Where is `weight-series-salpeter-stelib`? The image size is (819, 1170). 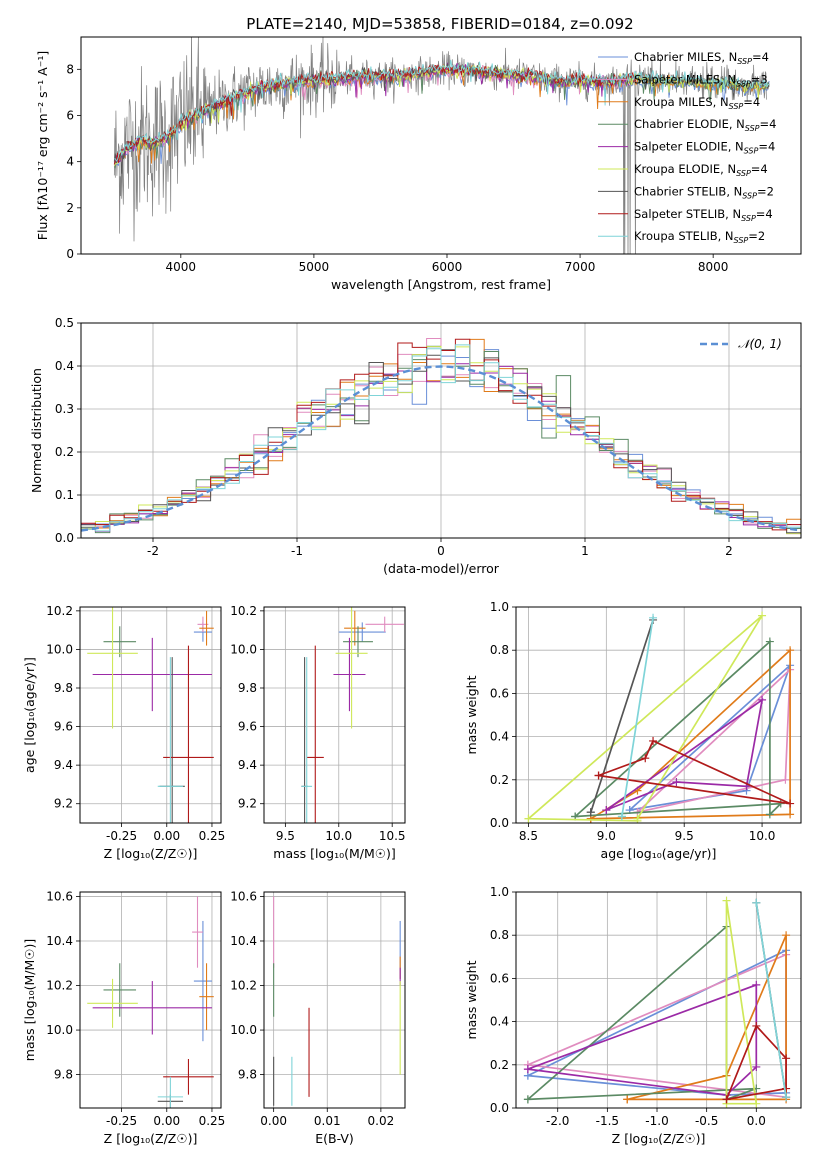
weight-series-salpeter-stelib is located at coordinates (756, 1062).